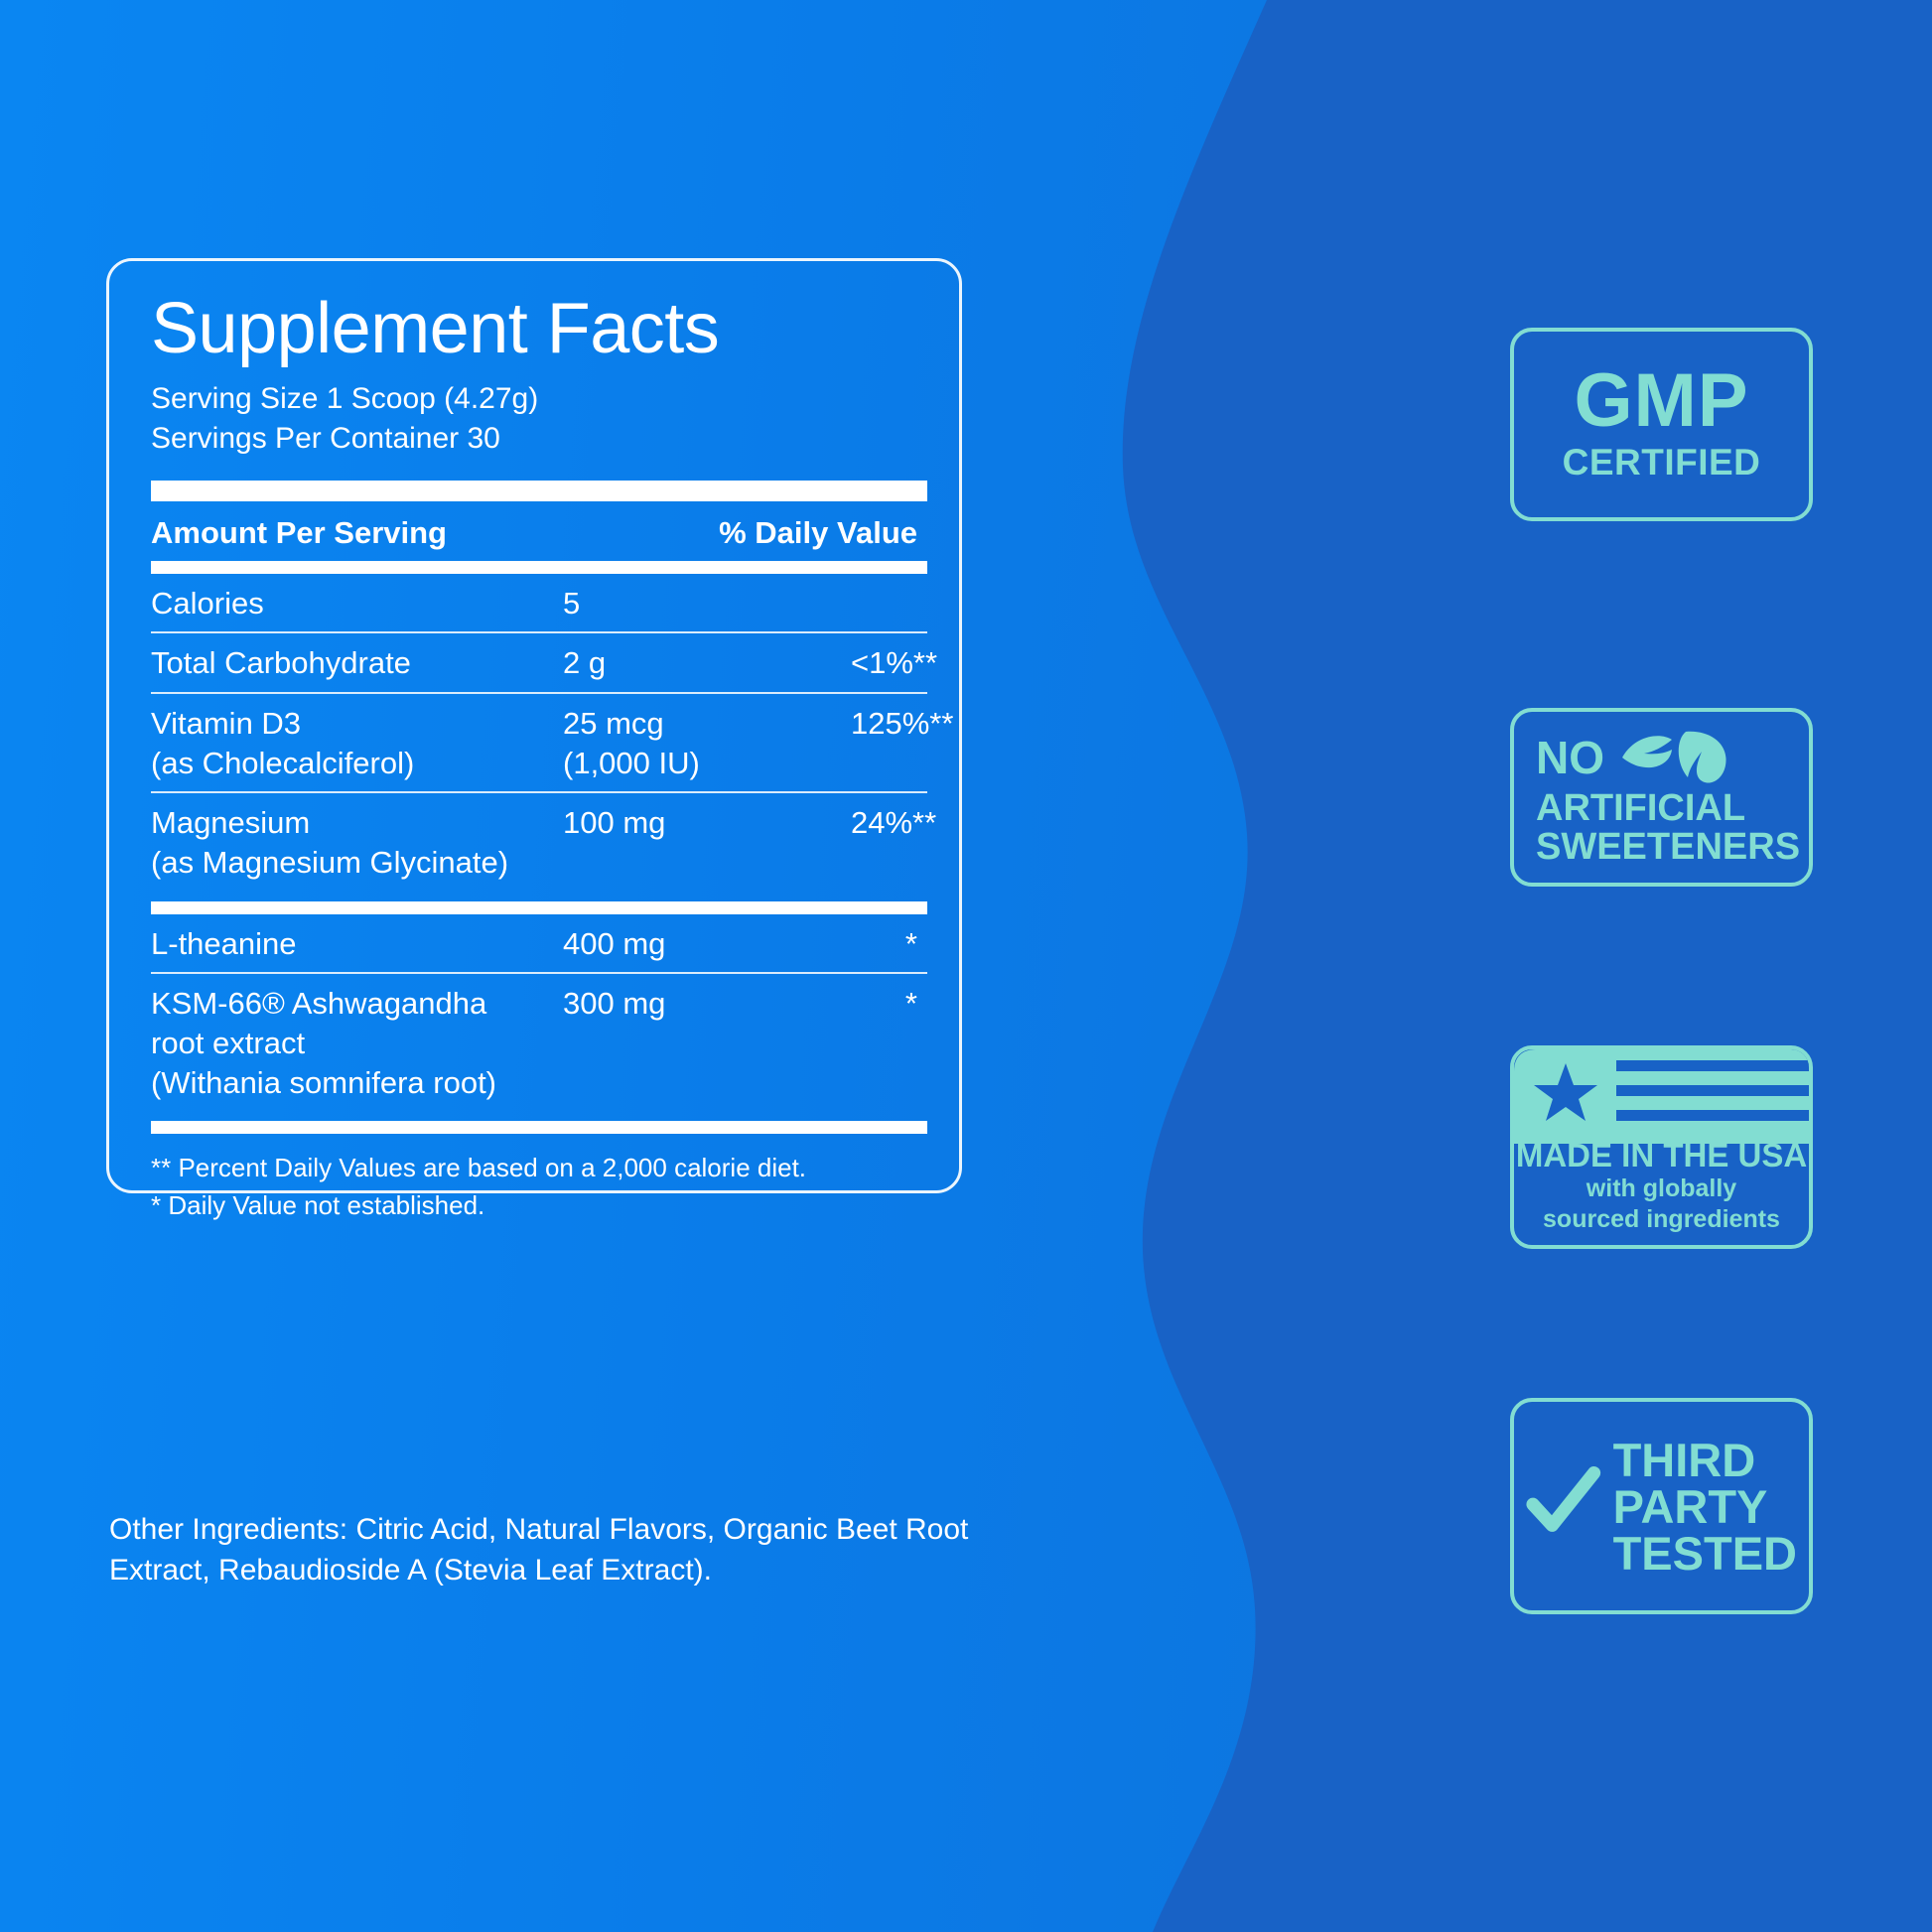 This screenshot has width=1932, height=1932. Describe the element at coordinates (357, 743) in the screenshot. I see `row-nutrient-name: Vitamin D3 (as Cholecalciferol)` at that location.